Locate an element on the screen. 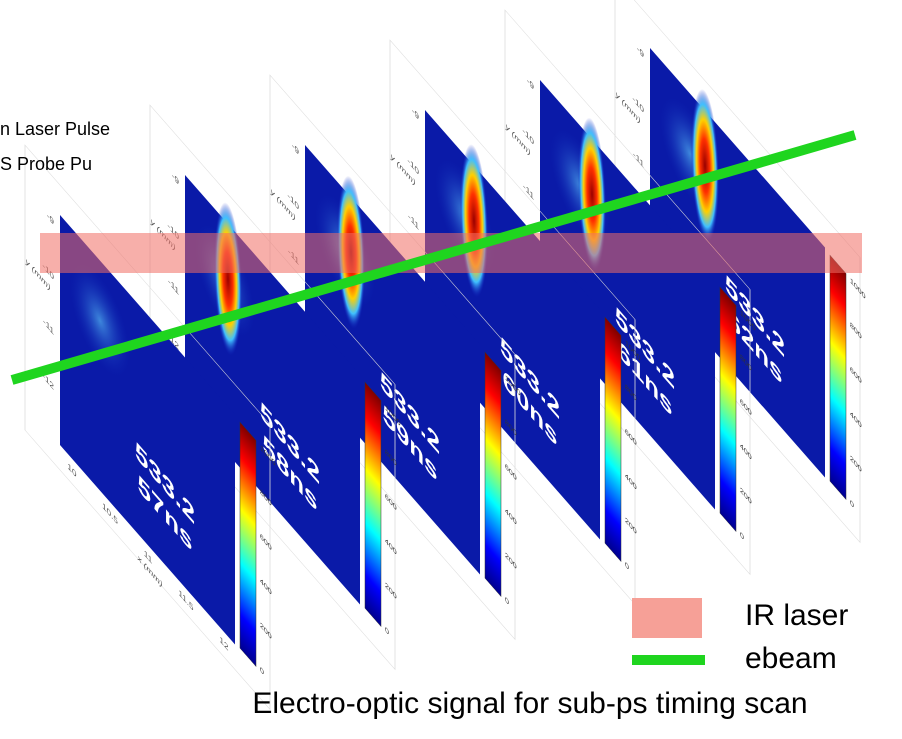 This screenshot has height=739, width=902. x-tick-label: 10 is located at coordinates (72, 470).